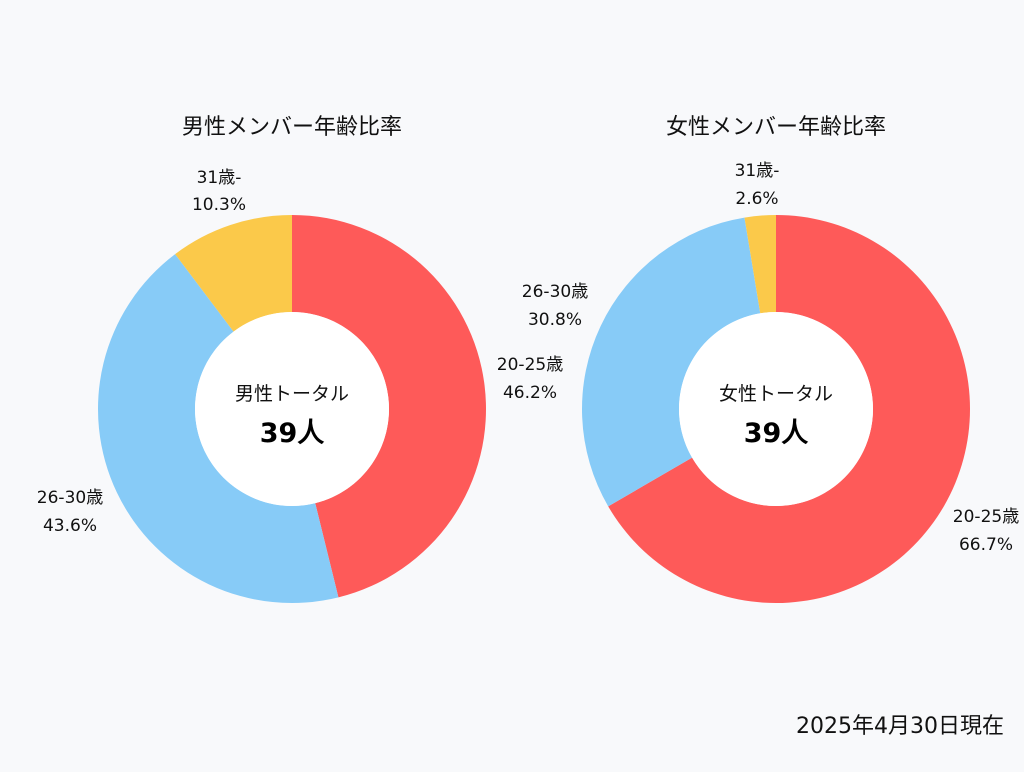 The width and height of the screenshot is (1024, 772). What do you see at coordinates (530, 393) in the screenshot?
I see `slice-percent-label: 46.2%` at bounding box center [530, 393].